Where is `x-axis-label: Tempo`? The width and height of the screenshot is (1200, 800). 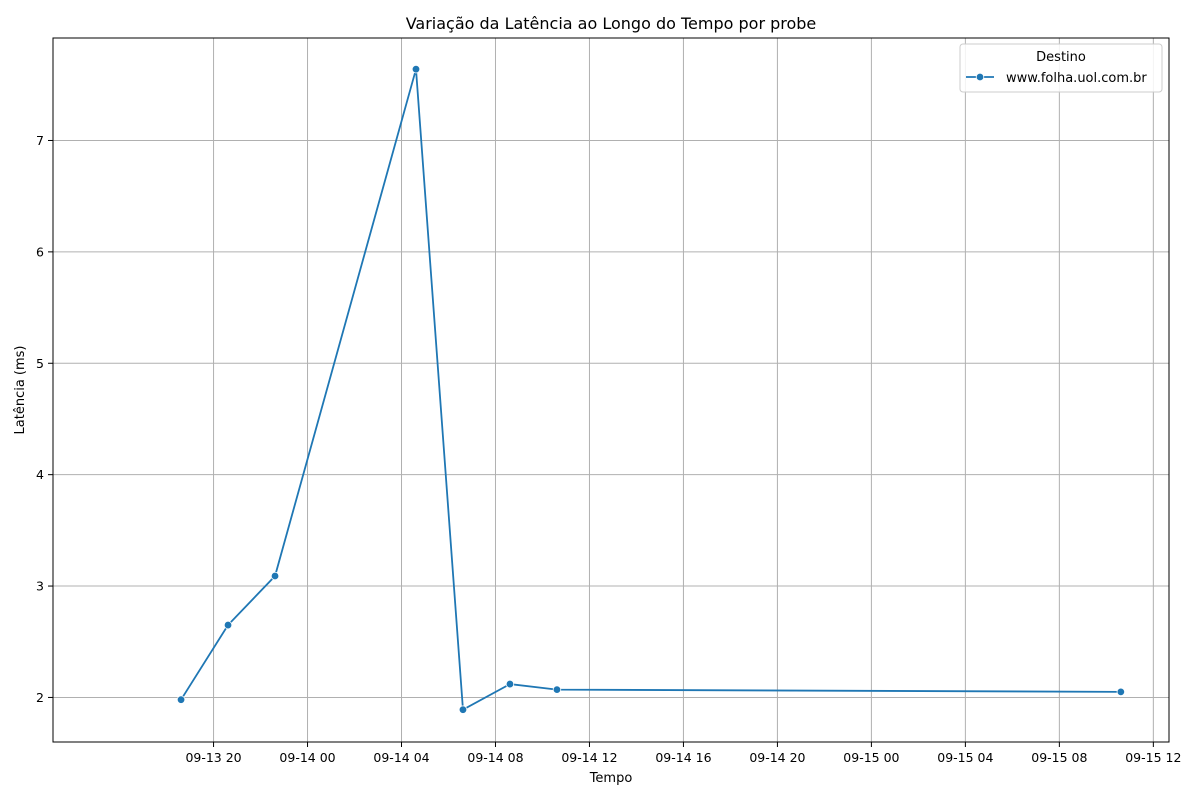 x-axis-label: Tempo is located at coordinates (611, 778).